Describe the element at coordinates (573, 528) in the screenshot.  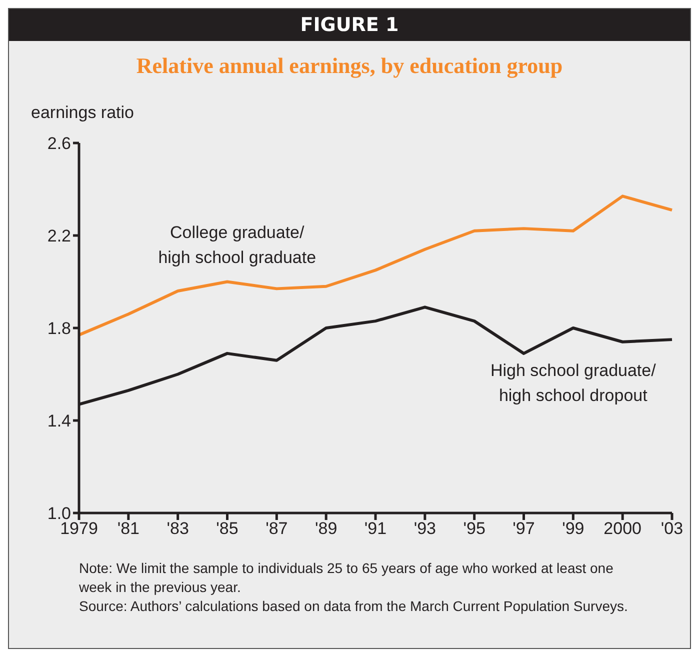
I see `x-tick-label: '99` at that location.